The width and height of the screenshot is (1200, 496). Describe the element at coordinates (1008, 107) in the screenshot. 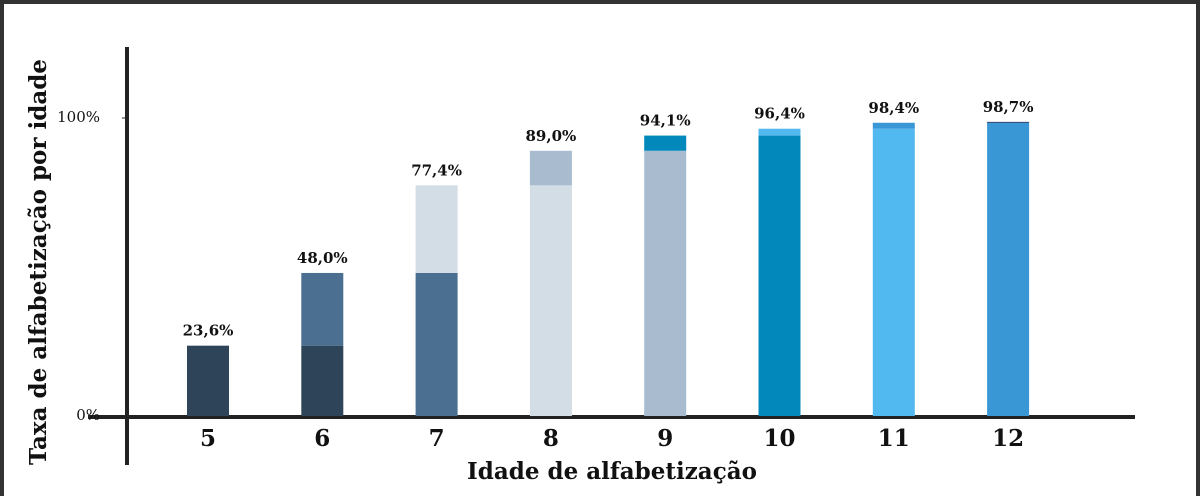

I see `value-label: 98,7%` at that location.